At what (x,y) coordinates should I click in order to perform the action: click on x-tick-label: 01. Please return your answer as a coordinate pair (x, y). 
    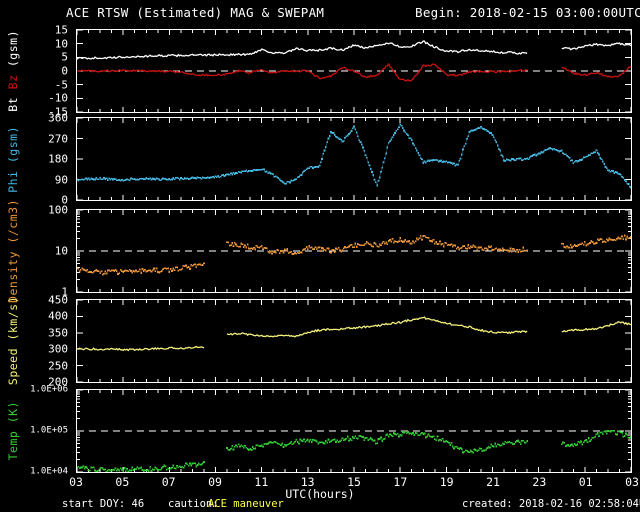
    Looking at the image, I should click on (585, 482).